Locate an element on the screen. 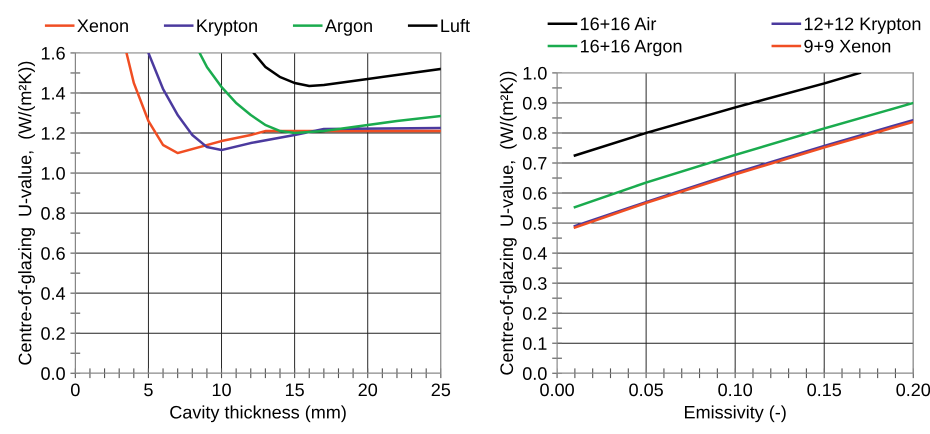 This screenshot has width=930, height=434. y-tick-label: 0.1 is located at coordinates (534, 343).